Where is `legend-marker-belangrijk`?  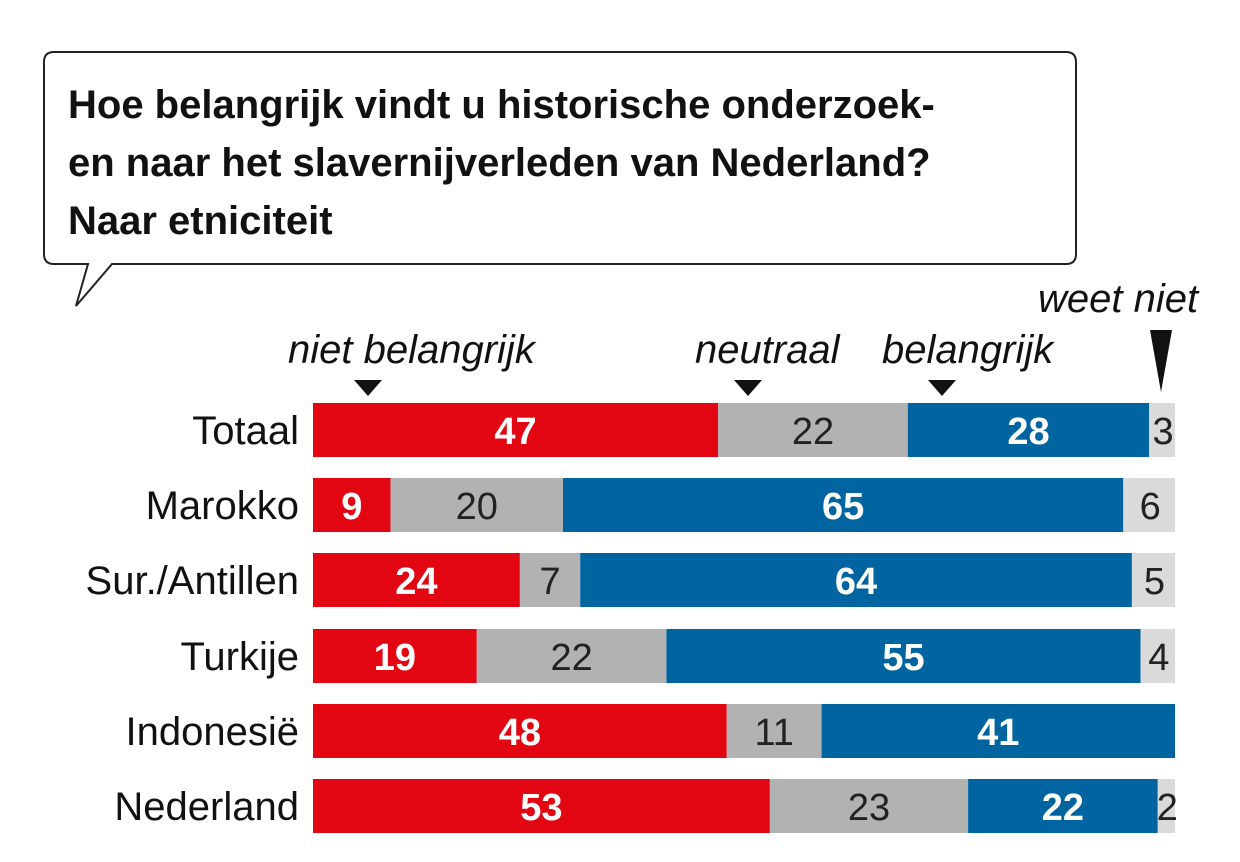
legend-marker-belangrijk is located at coordinates (942, 388).